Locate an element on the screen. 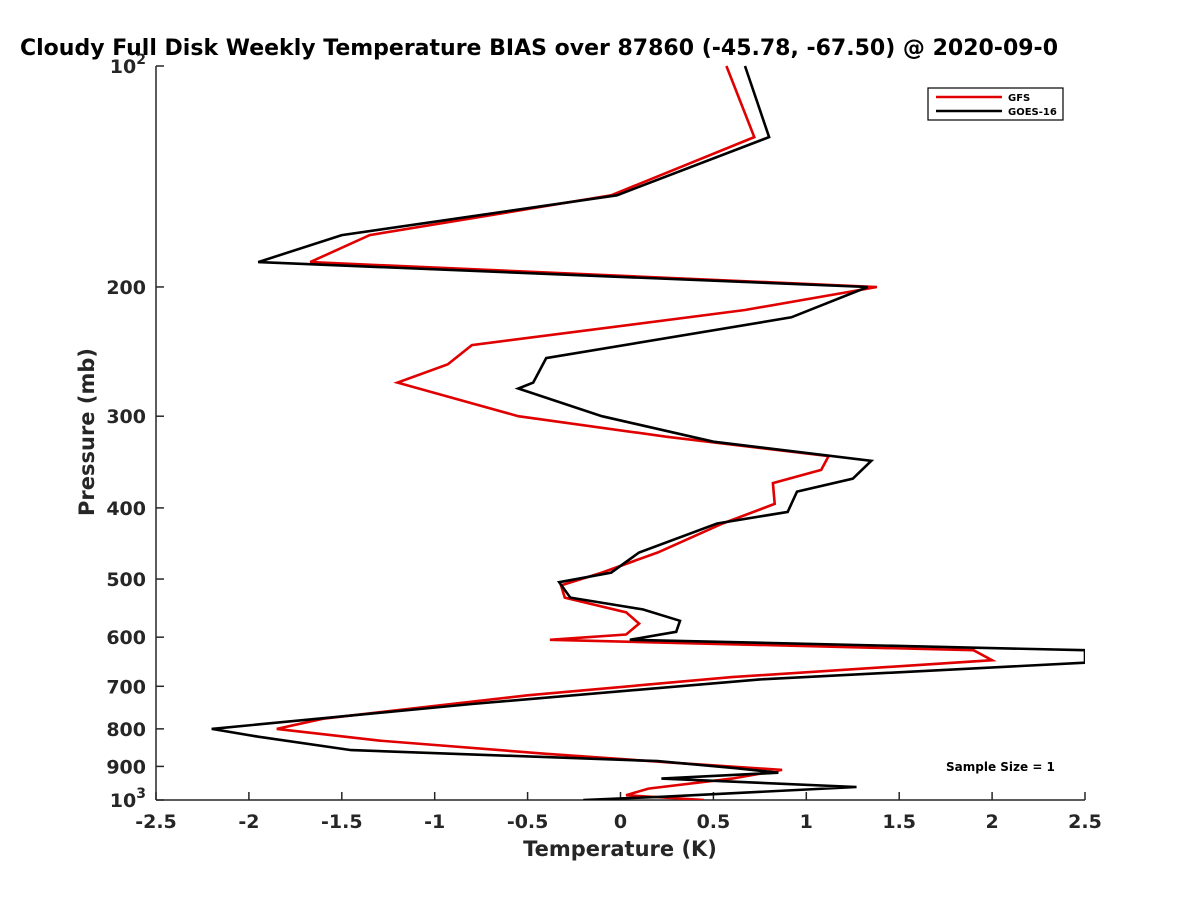 The width and height of the screenshot is (1200, 900). y-tick-label-base: 200 is located at coordinates (126, 288).